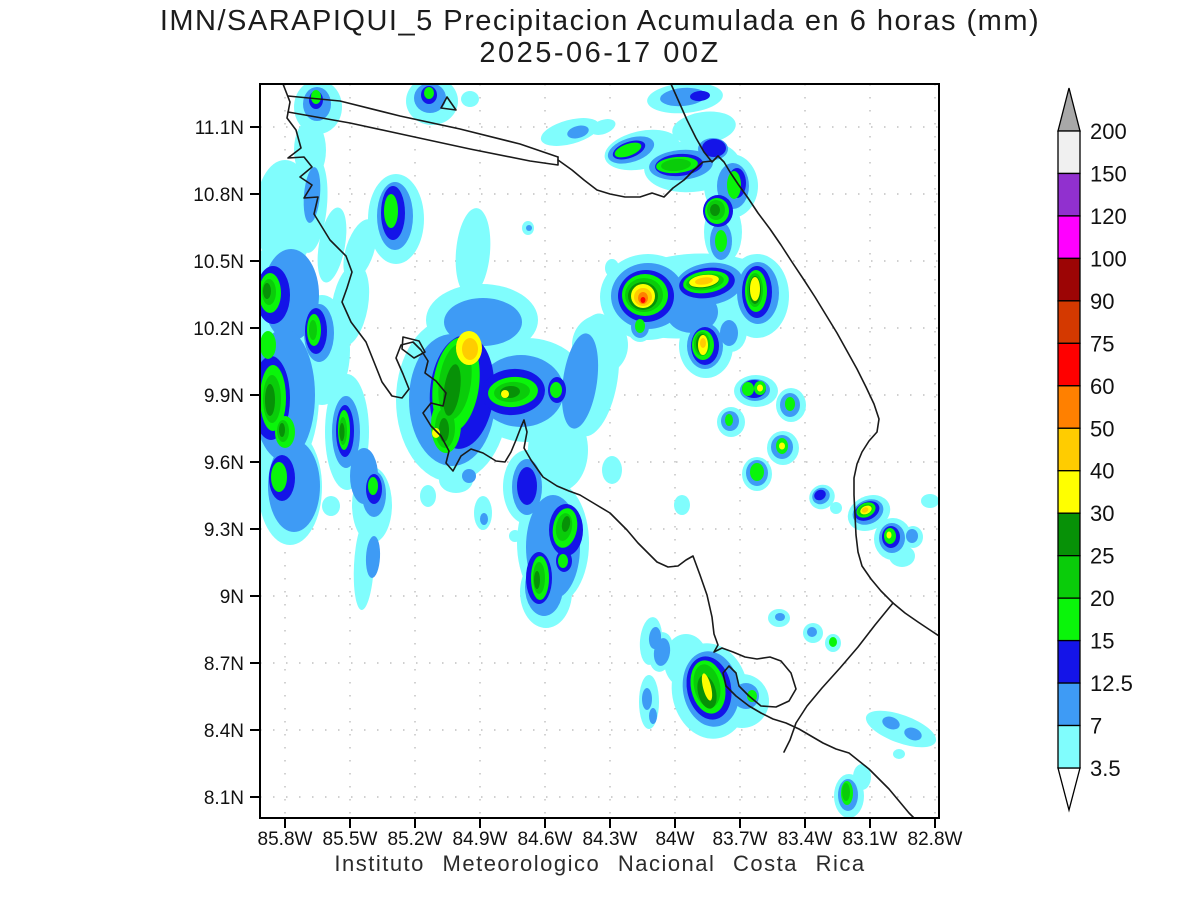 Image resolution: width=1200 pixels, height=900 pixels. What do you see at coordinates (224, 530) in the screenshot?
I see `lat-label: 9.3N` at bounding box center [224, 530].